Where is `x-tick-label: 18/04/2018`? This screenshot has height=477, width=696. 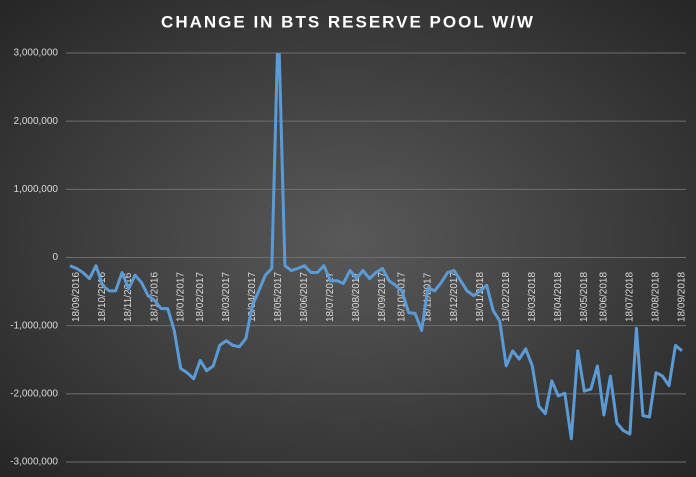
x-tick-label: 18/04/2018 is located at coordinates (558, 297).